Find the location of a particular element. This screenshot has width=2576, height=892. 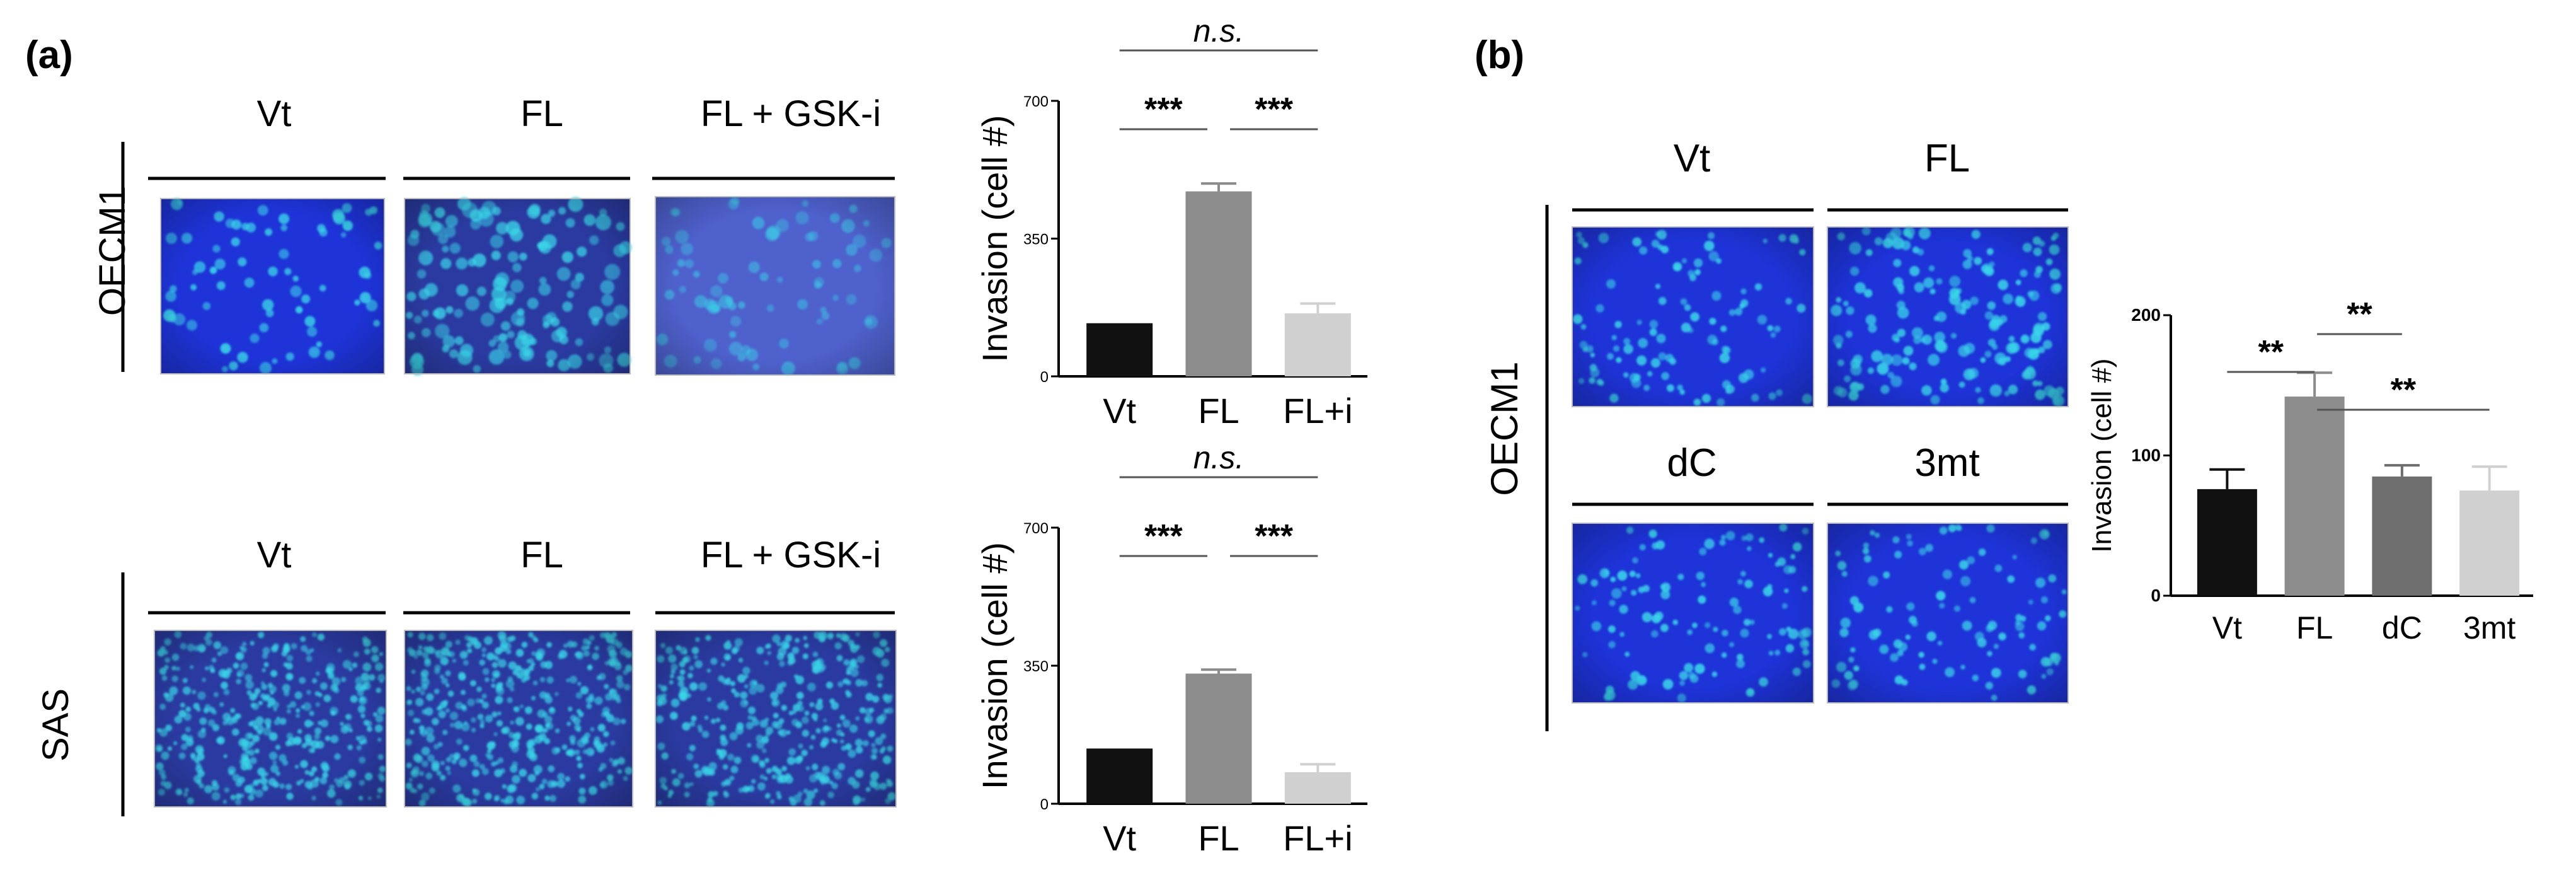

chart-b-oecm1: 0 100 200 Invasion (cell #) Vt FL dC 3mt ** ** ** is located at coordinates (2309, 471).